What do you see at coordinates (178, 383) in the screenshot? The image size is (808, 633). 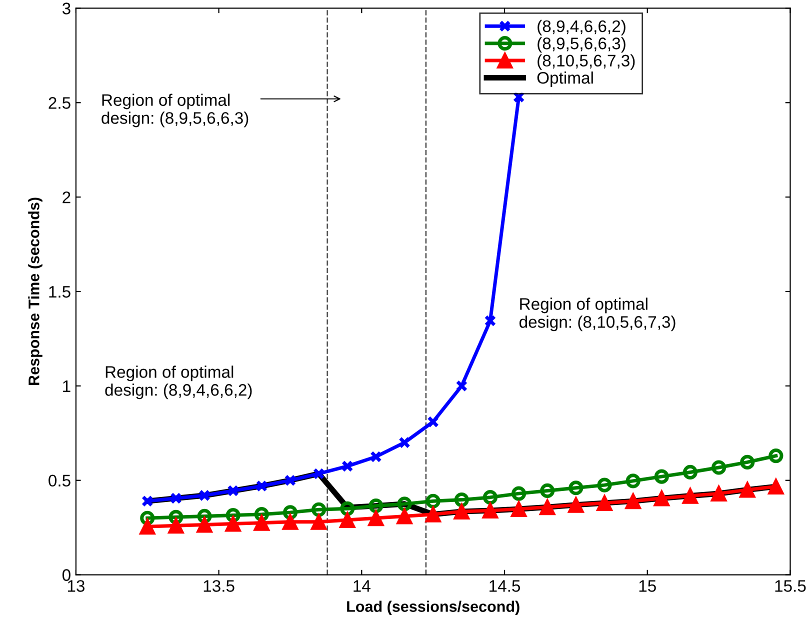 I see `annotation: Region of optimal design: (8,9,4,6,6,2)` at bounding box center [178, 383].